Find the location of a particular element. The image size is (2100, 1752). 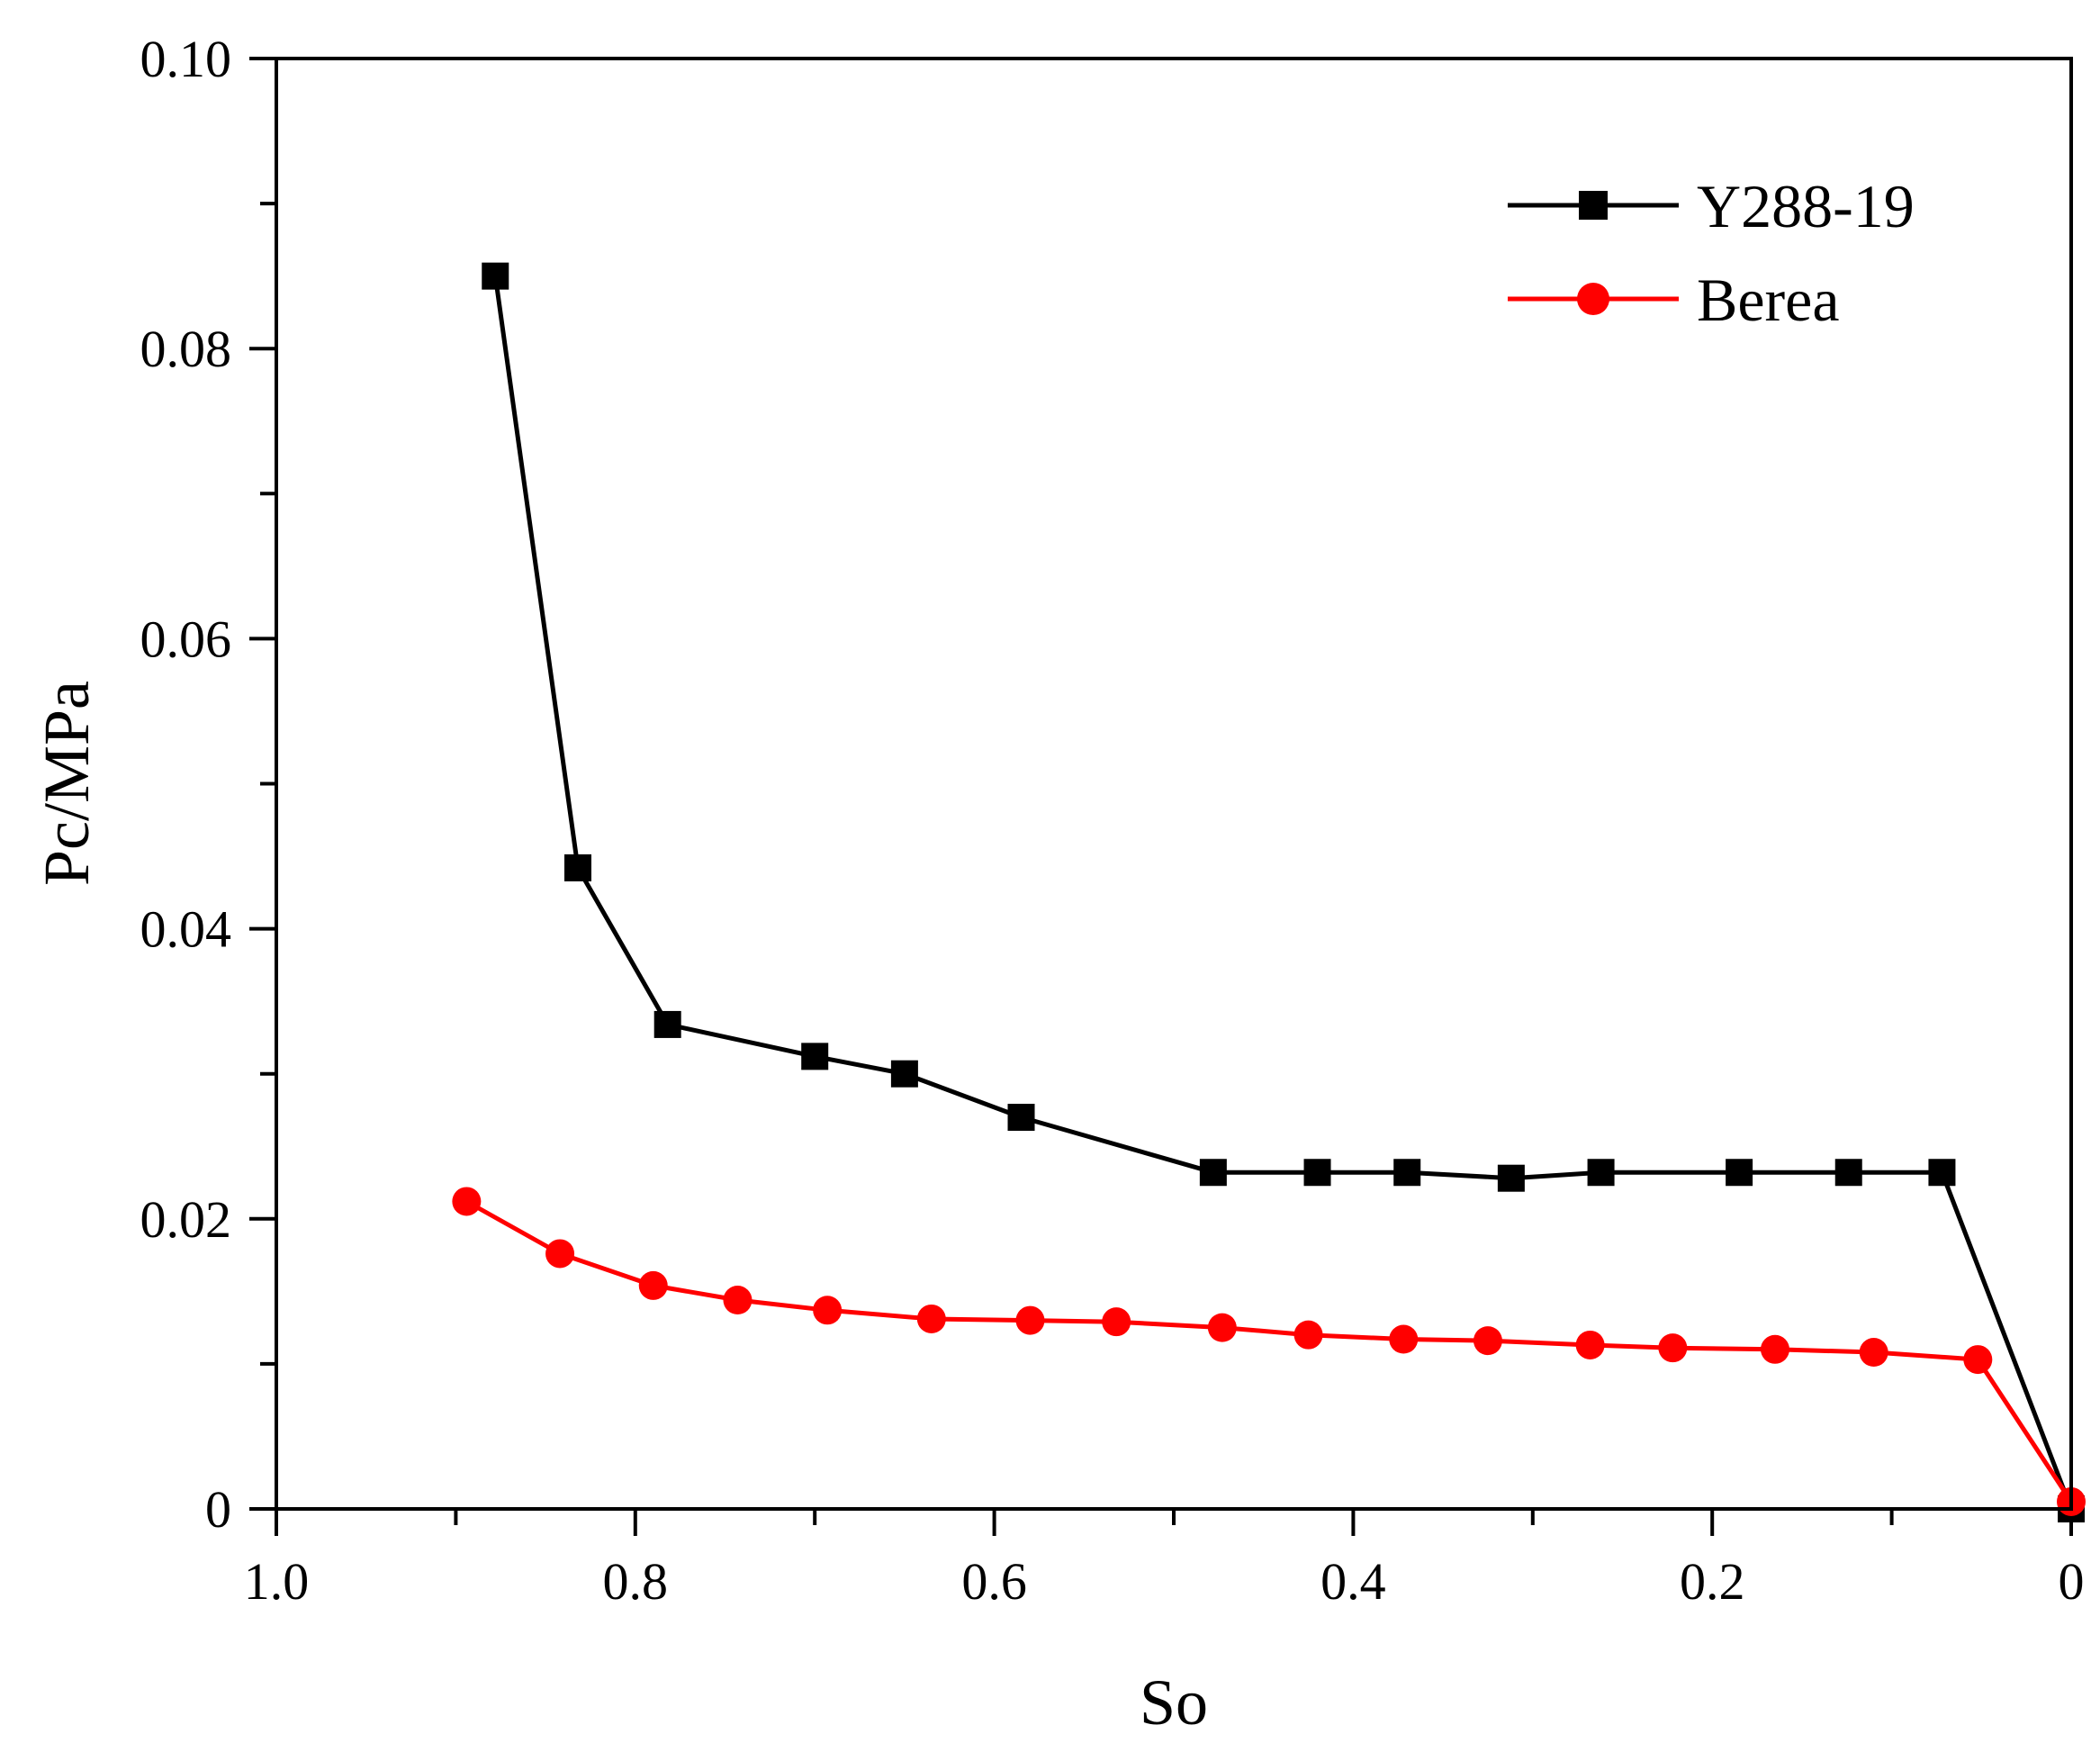

legend: Y288-19 Berea is located at coordinates (1711, 253).